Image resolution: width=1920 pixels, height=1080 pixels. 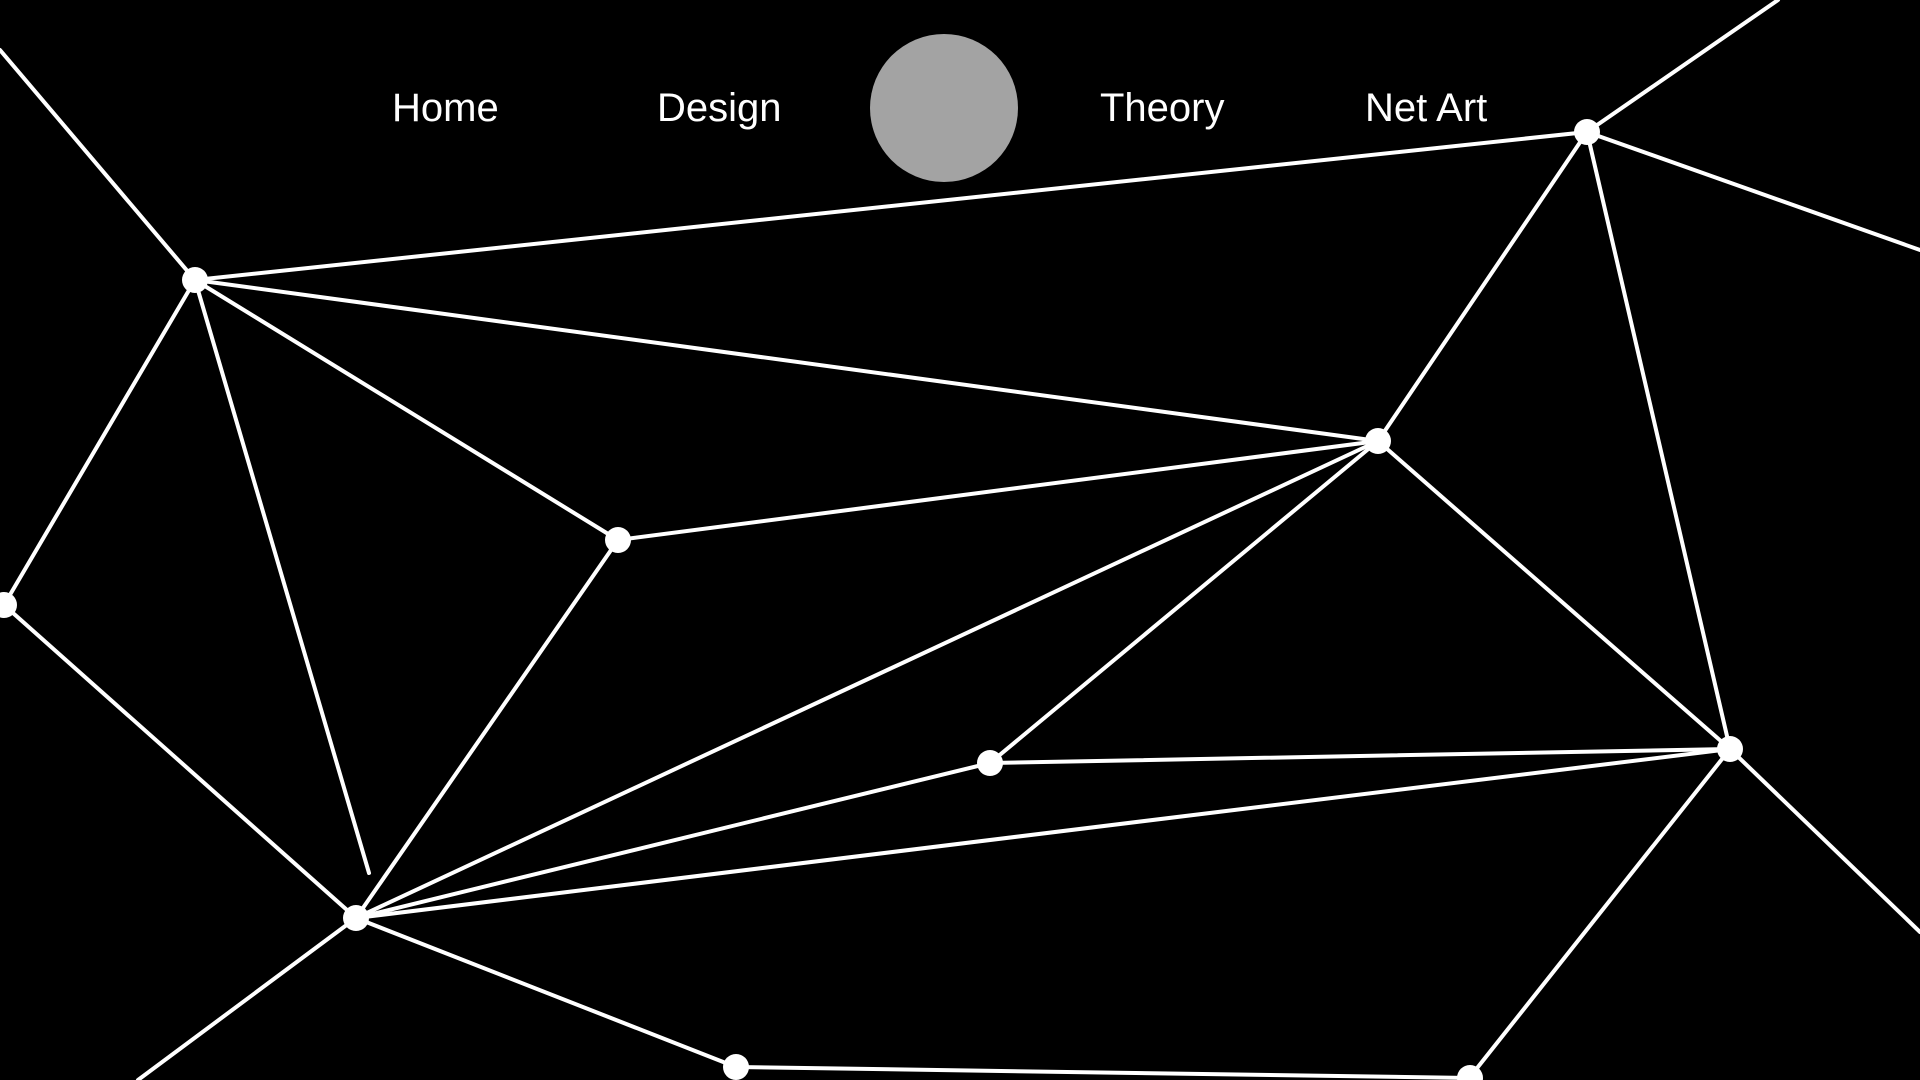 What do you see at coordinates (445, 108) in the screenshot?
I see `nav-link-home: Home` at bounding box center [445, 108].